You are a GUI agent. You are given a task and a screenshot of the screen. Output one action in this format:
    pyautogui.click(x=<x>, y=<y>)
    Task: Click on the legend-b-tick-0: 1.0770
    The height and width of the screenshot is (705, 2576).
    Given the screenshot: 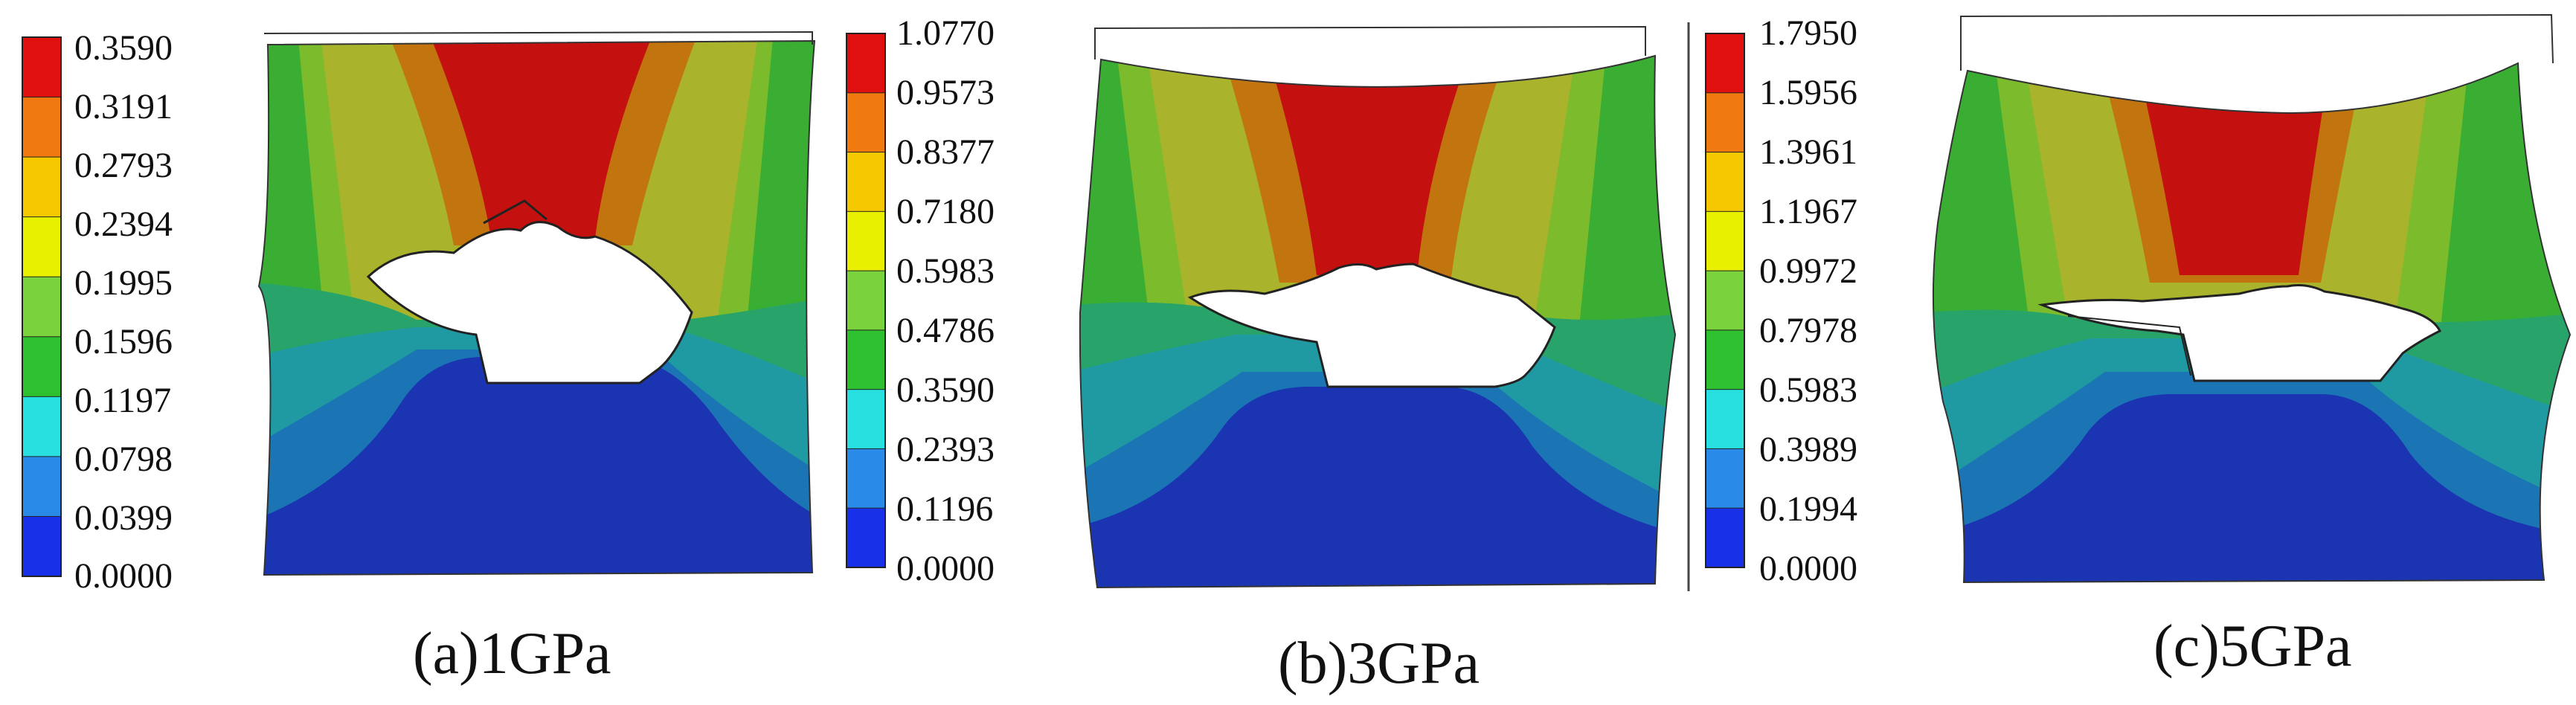 What is the action you would take?
    pyautogui.click(x=945, y=33)
    